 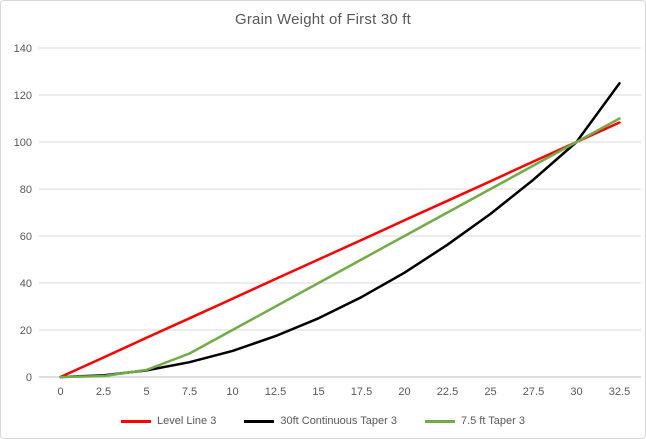 What do you see at coordinates (404, 392) in the screenshot?
I see `x-tick-label-20: 20` at bounding box center [404, 392].